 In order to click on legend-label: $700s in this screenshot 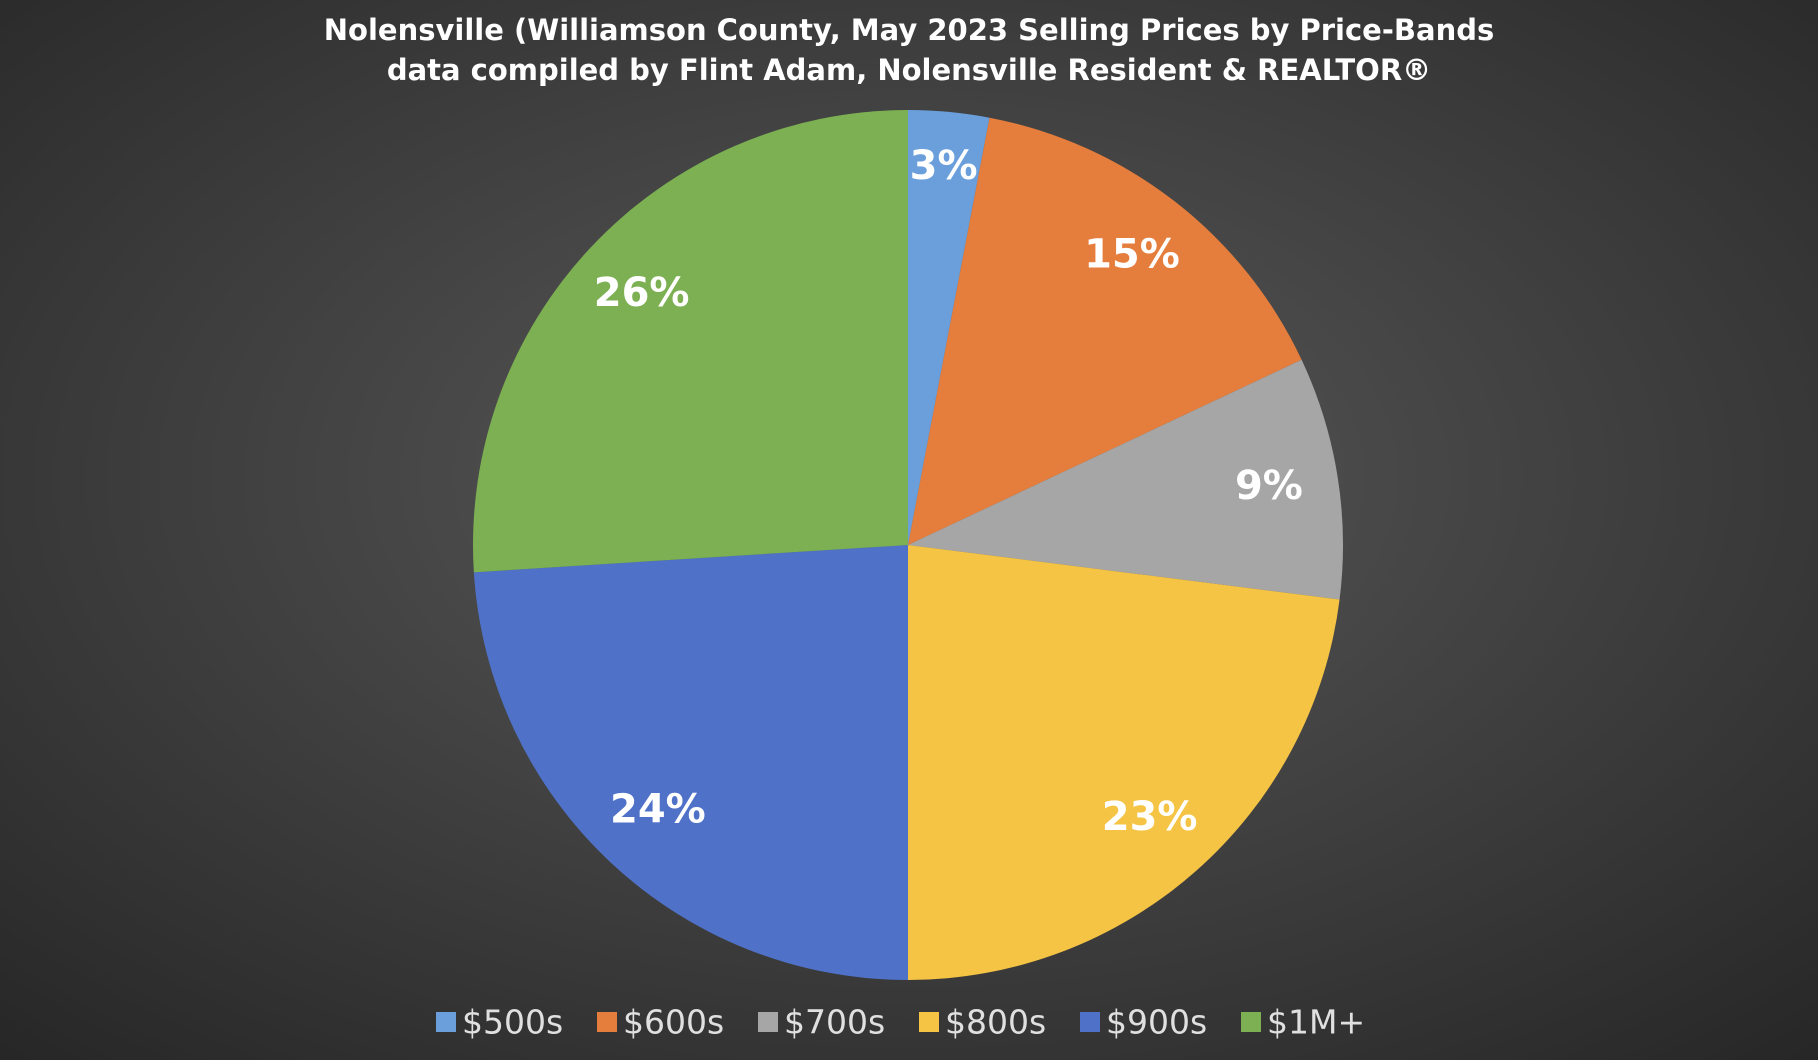, I will do `click(834, 1022)`.